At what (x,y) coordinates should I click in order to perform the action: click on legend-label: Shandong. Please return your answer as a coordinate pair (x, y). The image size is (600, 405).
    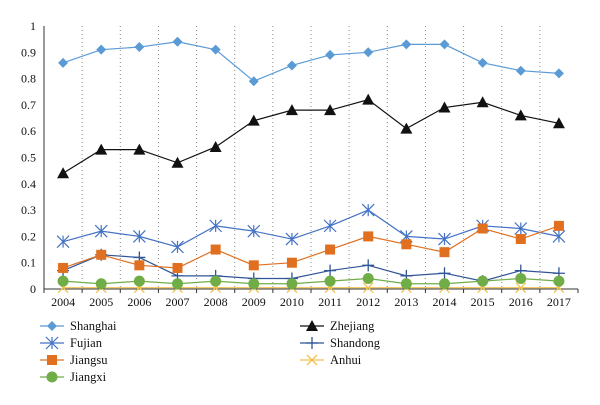
    Looking at the image, I should click on (355, 343).